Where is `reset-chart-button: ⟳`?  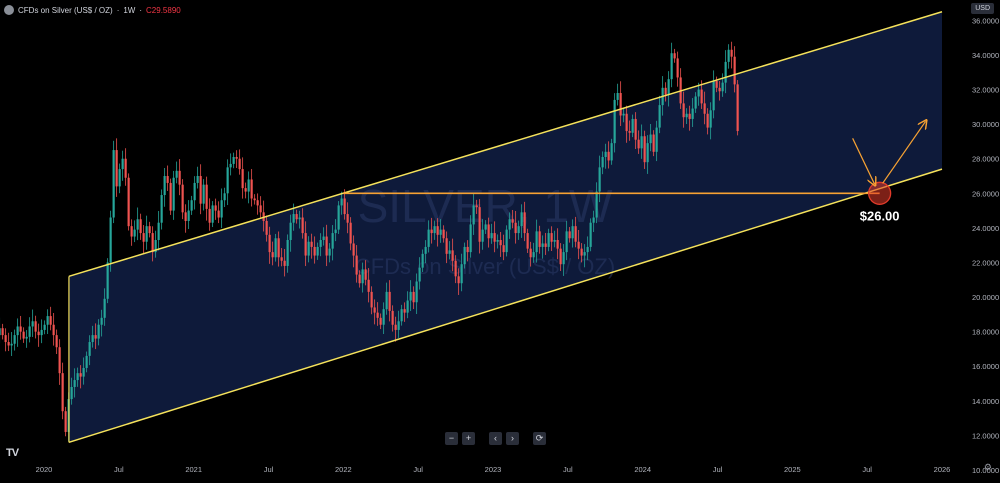 reset-chart-button: ⟳ is located at coordinates (539, 438).